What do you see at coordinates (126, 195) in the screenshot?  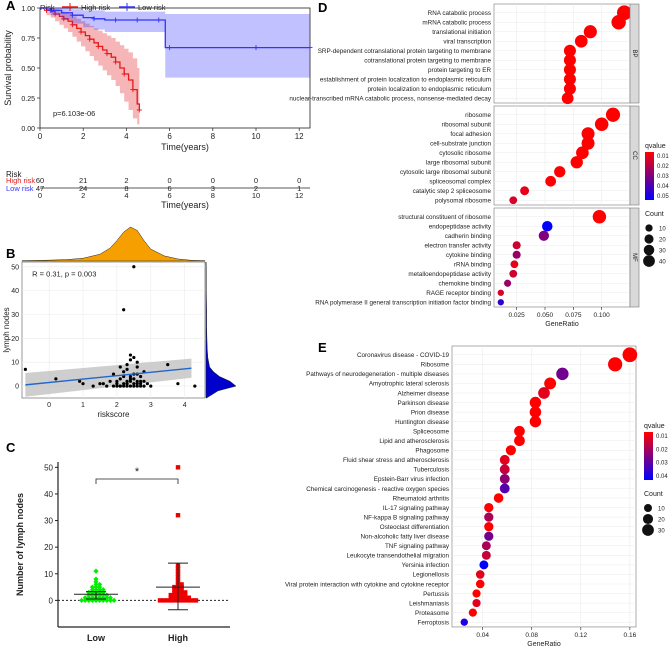 I see `risk-table-x-tick-label: 4` at bounding box center [126, 195].